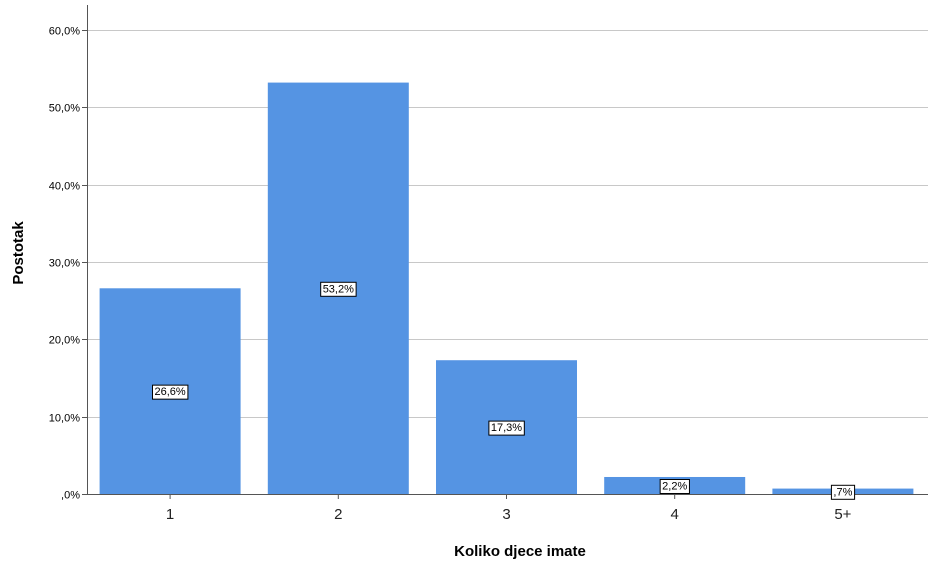 The width and height of the screenshot is (947, 564). What do you see at coordinates (64, 264) in the screenshot?
I see `y-tick-label: 30,0%` at bounding box center [64, 264].